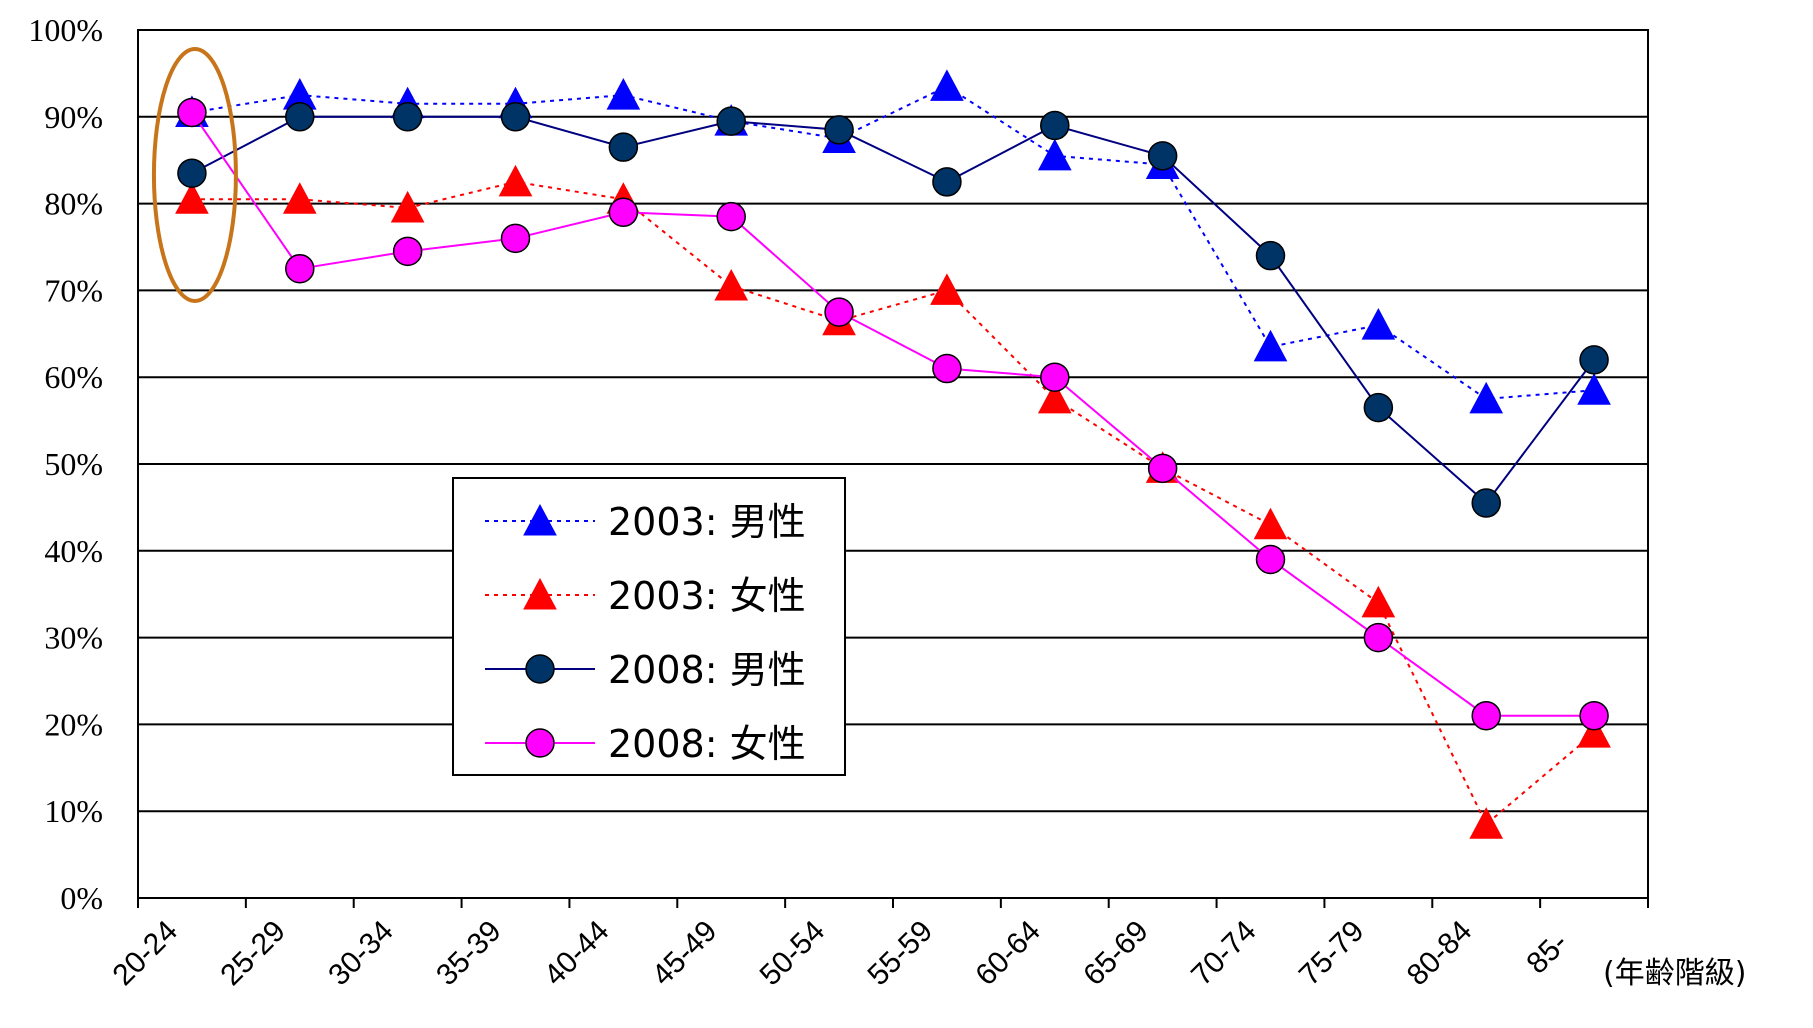  What do you see at coordinates (1440, 953) in the screenshot?
I see `x-tick-label: 80-84` at bounding box center [1440, 953].